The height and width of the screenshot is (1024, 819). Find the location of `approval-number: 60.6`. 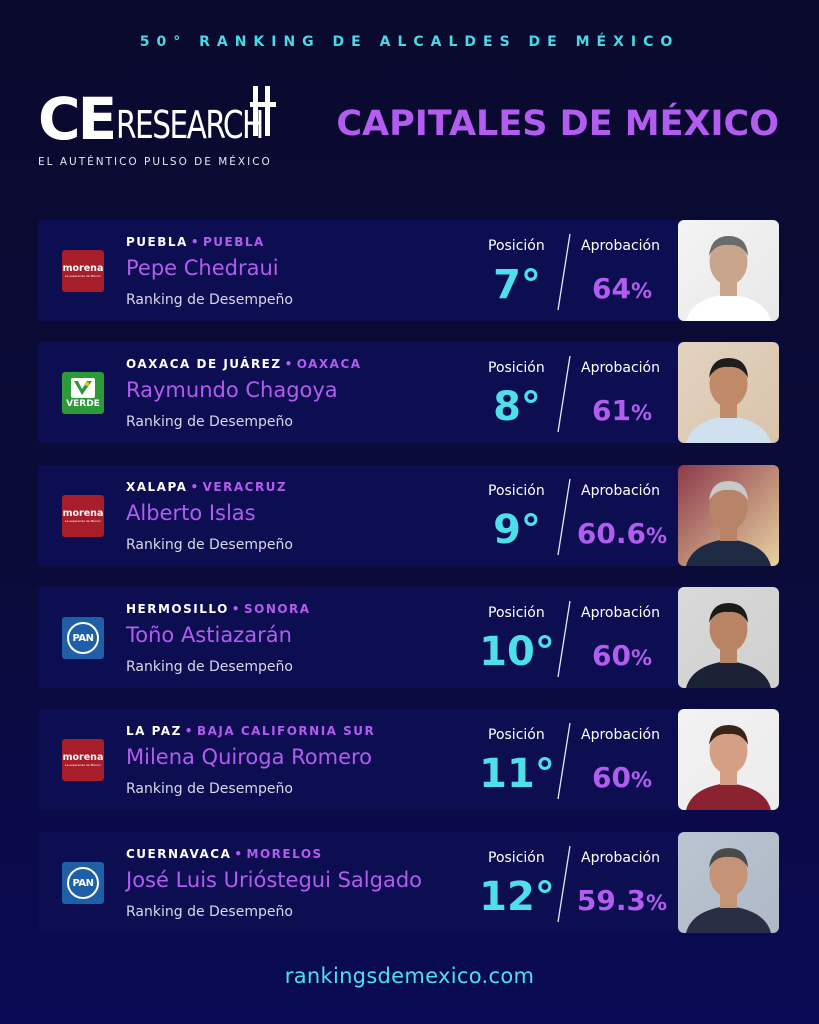

approval-number: 60.6 is located at coordinates (611, 533).